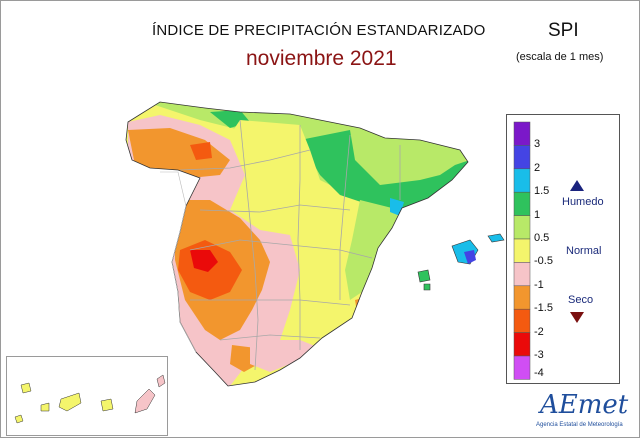  What do you see at coordinates (461, 262) in the screenshot?
I see `balearic-islands` at bounding box center [461, 262].